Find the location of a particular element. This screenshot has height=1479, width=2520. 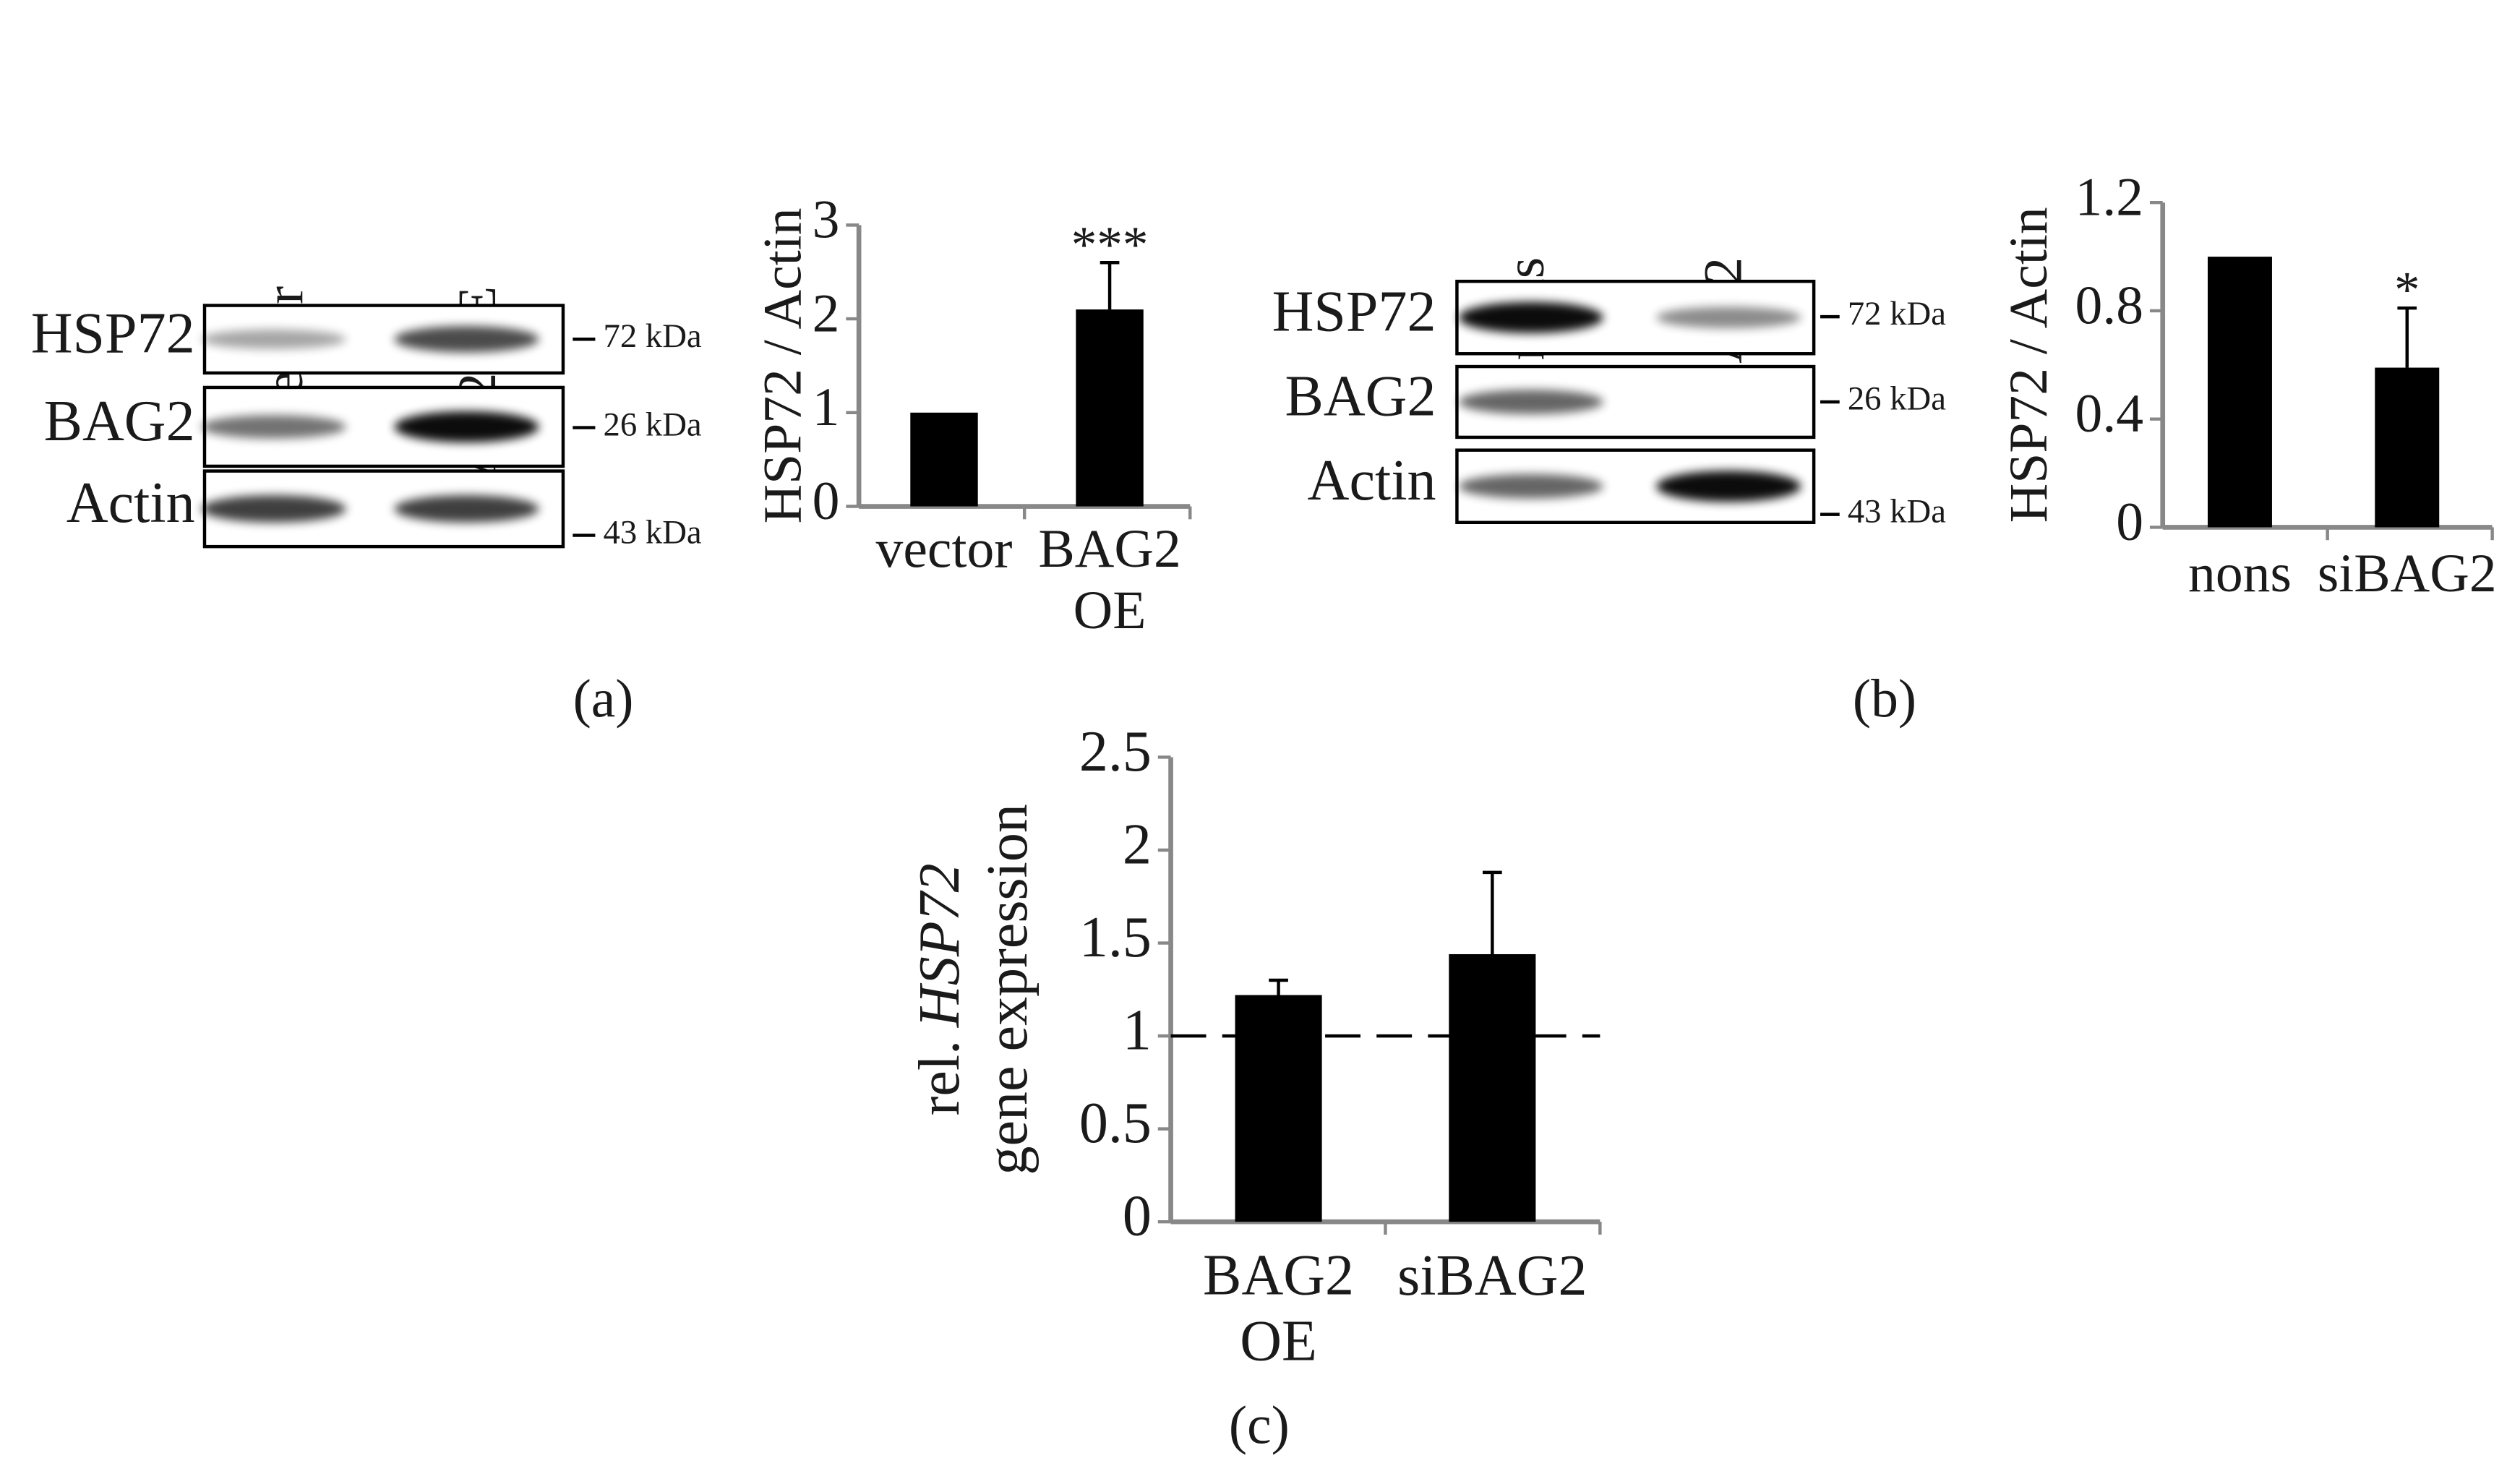

panel-label: (b) is located at coordinates (1884, 699).